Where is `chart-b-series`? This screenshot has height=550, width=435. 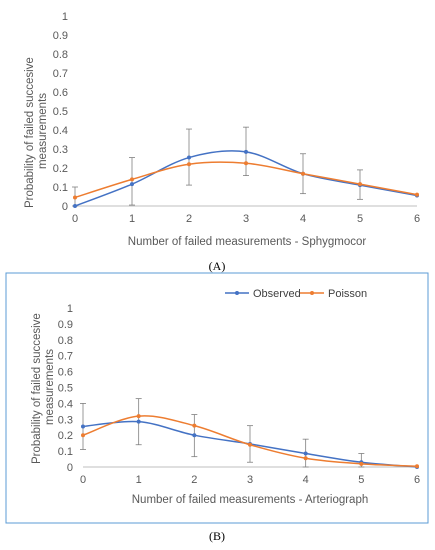 chart-b-series is located at coordinates (250, 441).